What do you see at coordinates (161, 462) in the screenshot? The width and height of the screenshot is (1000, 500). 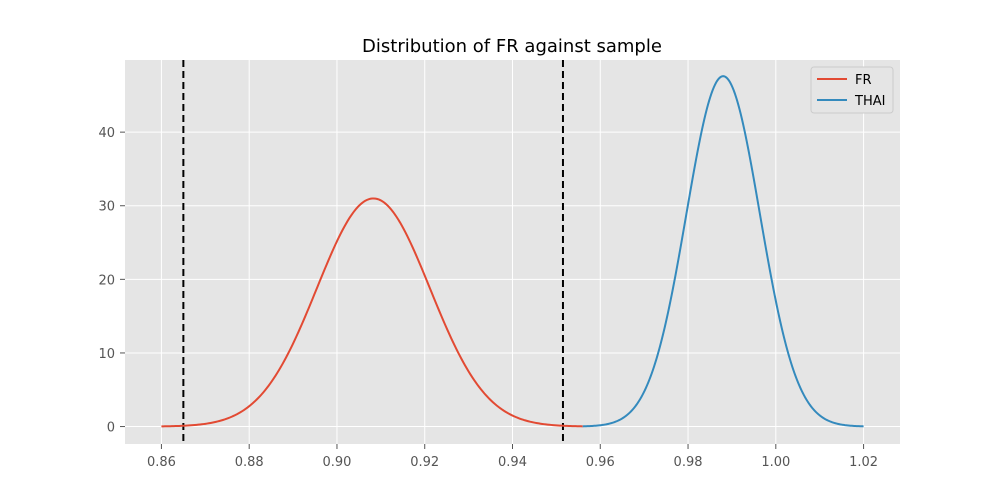 I see `x-tick-label: 0.86` at bounding box center [161, 462].